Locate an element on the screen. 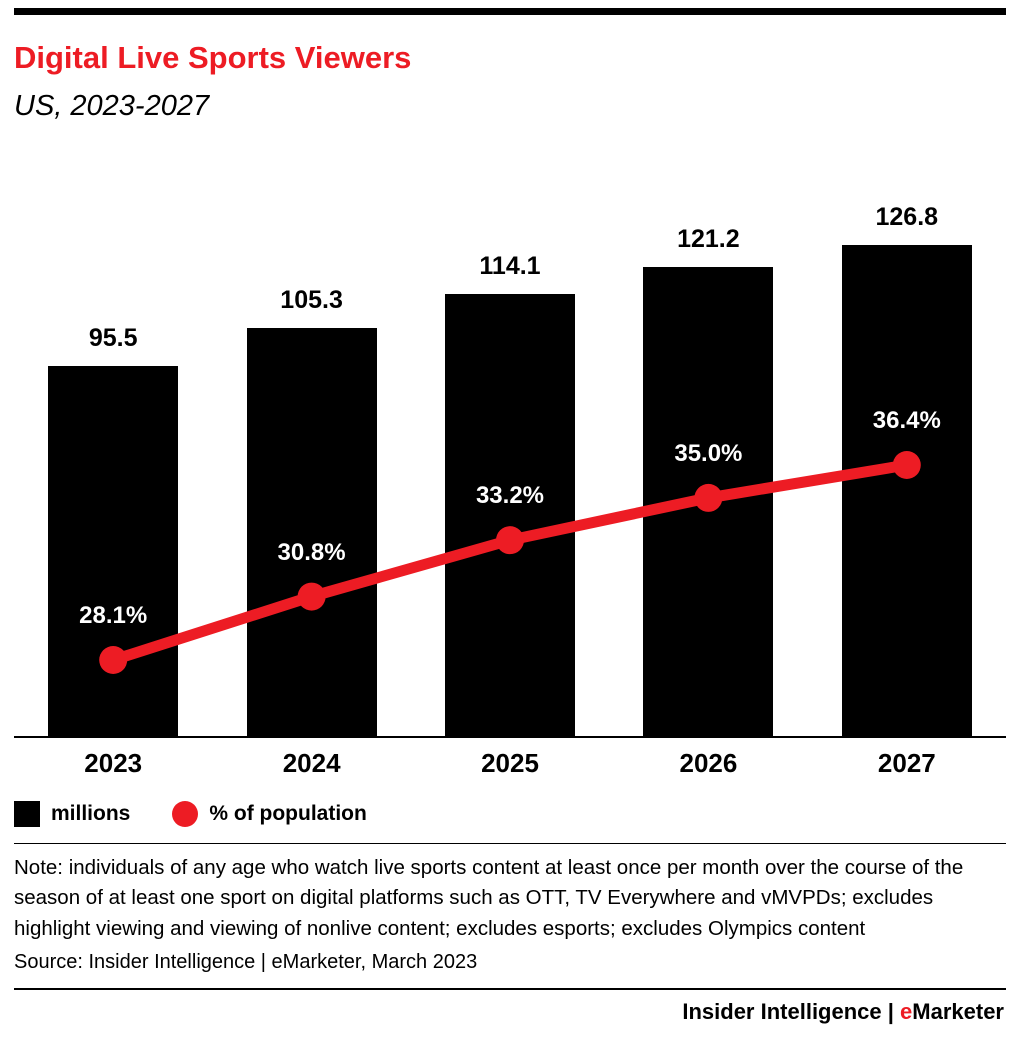 Image resolution: width=1020 pixels, height=1048 pixels. legend-swatch-percent is located at coordinates (185, 813).